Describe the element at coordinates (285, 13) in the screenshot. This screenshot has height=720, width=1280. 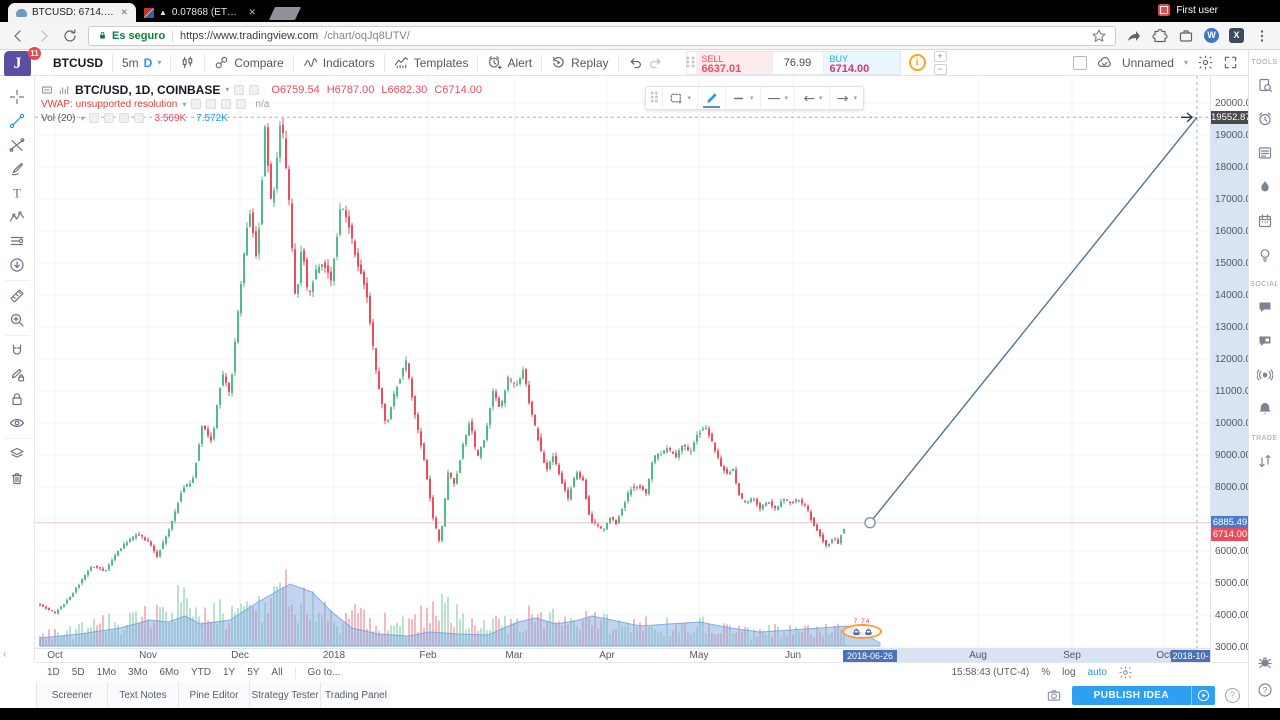
I see `new-tab-button` at that location.